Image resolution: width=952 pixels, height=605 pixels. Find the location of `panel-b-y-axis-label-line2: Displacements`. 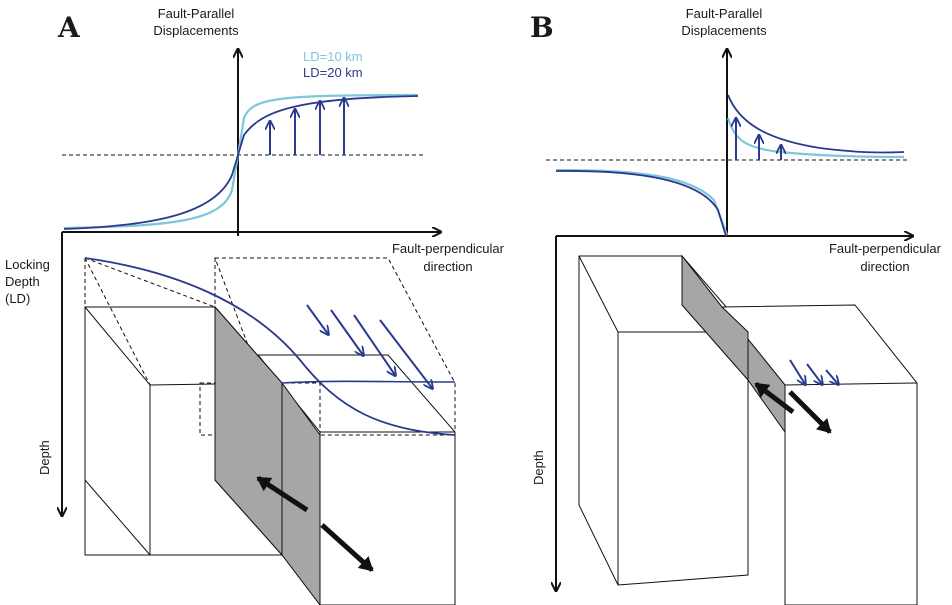

panel-b-y-axis-label-line2: Displacements is located at coordinates (724, 30).